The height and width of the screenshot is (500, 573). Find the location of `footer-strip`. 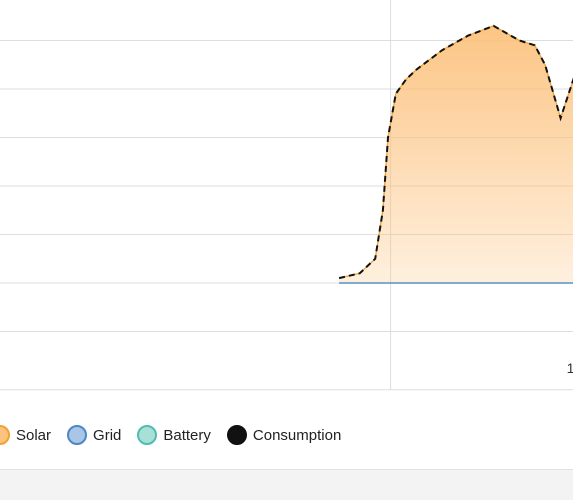

footer-strip is located at coordinates (286, 484).